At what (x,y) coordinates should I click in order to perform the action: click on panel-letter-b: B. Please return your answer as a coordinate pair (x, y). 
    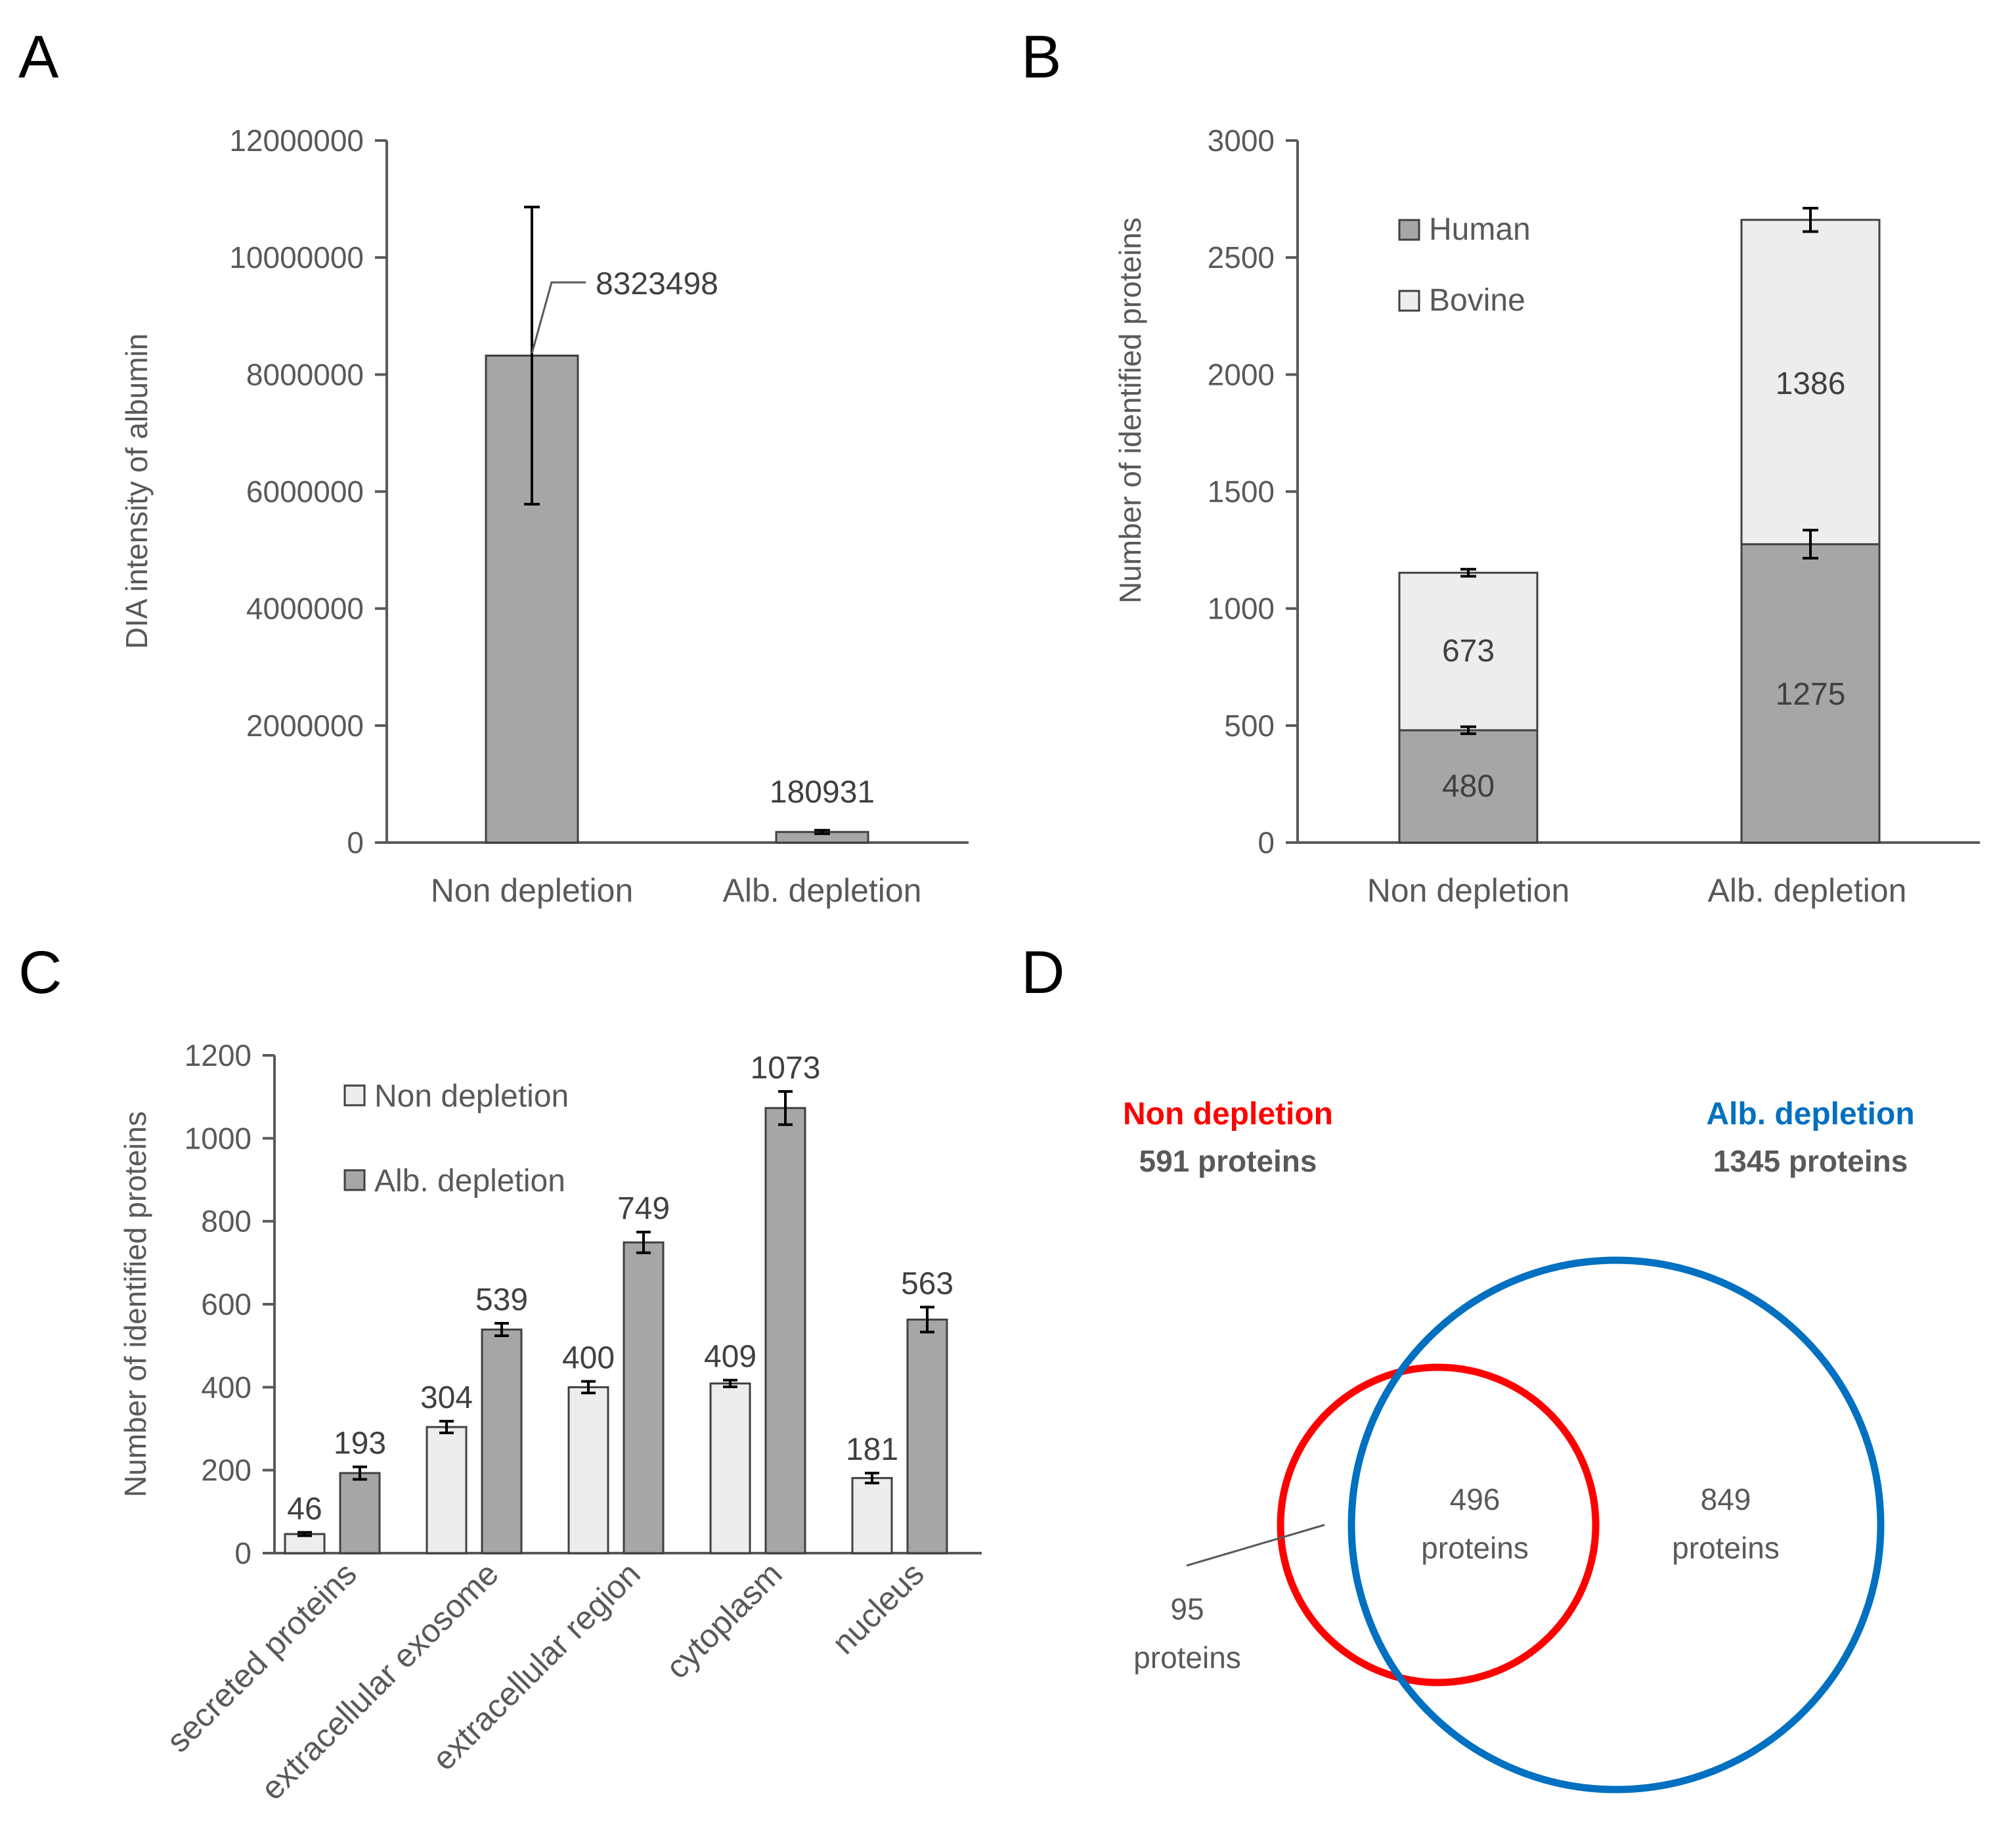
    Looking at the image, I should click on (1041, 58).